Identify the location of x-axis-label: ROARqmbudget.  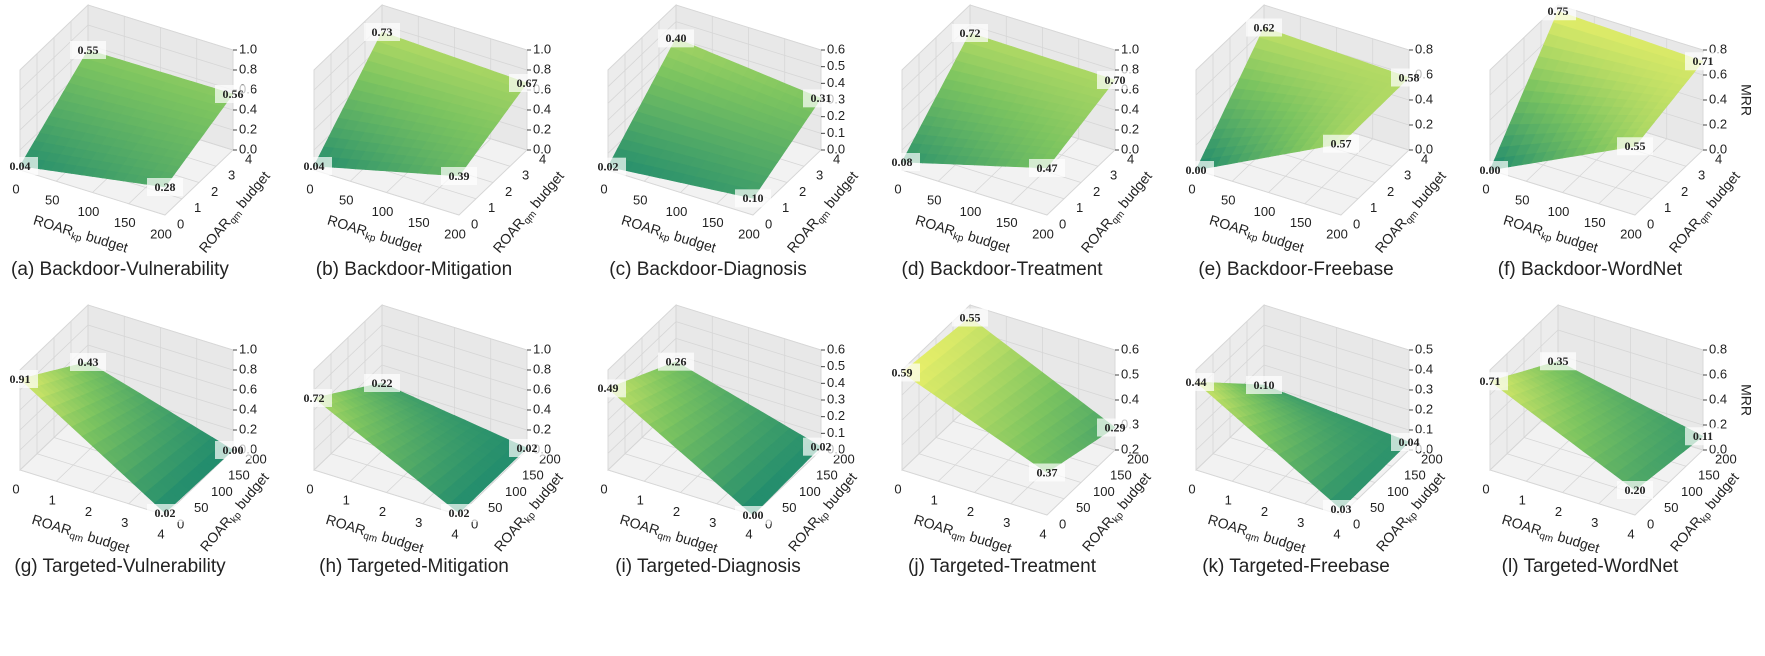
(668, 535).